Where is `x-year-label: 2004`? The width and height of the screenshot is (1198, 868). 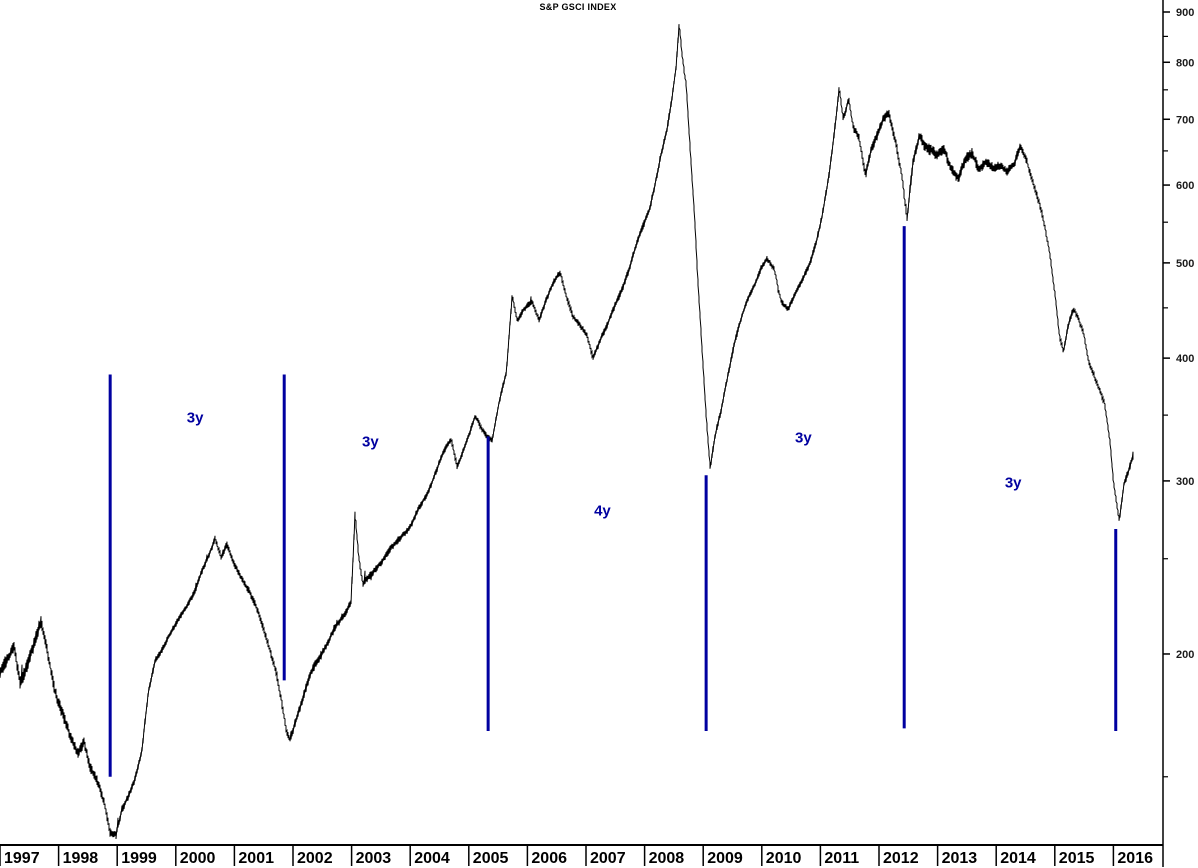
x-year-label: 2004 is located at coordinates (432, 858).